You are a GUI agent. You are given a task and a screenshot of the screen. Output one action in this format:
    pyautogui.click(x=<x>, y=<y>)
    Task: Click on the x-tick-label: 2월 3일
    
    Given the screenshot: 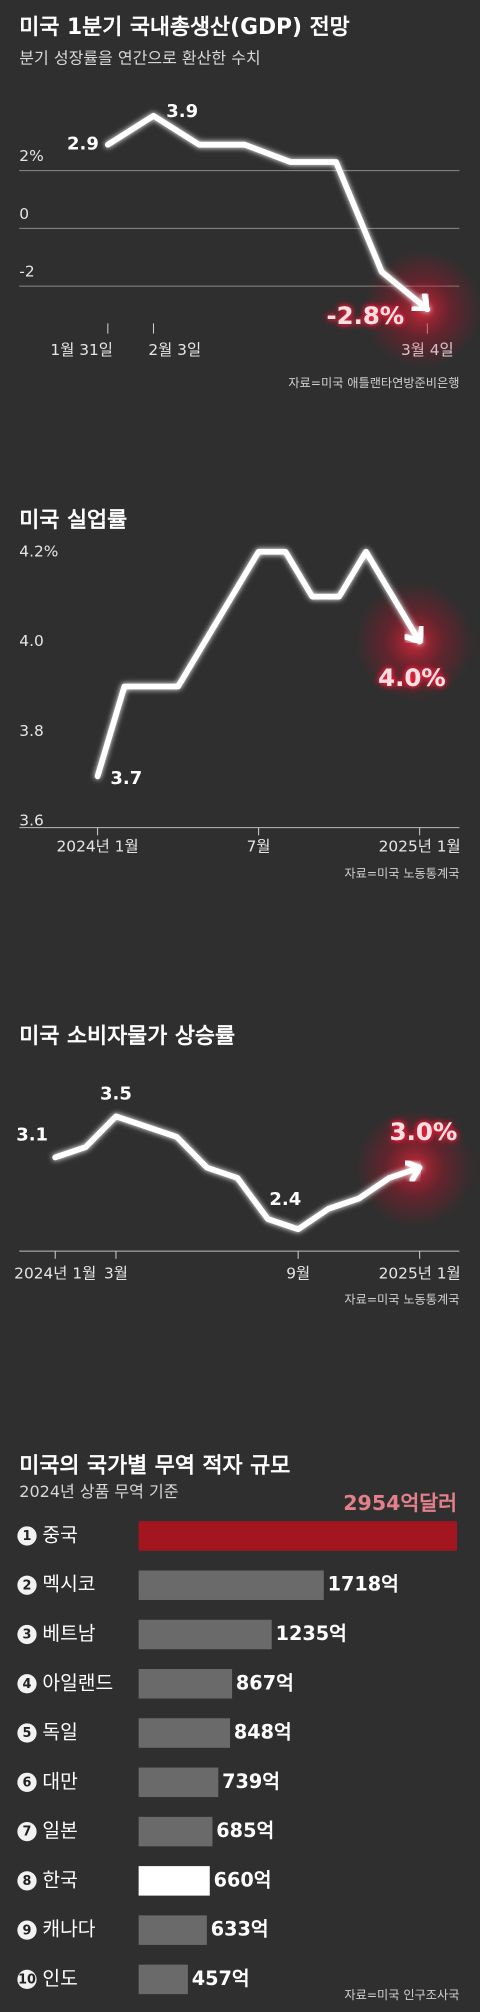 What is the action you would take?
    pyautogui.click(x=174, y=350)
    